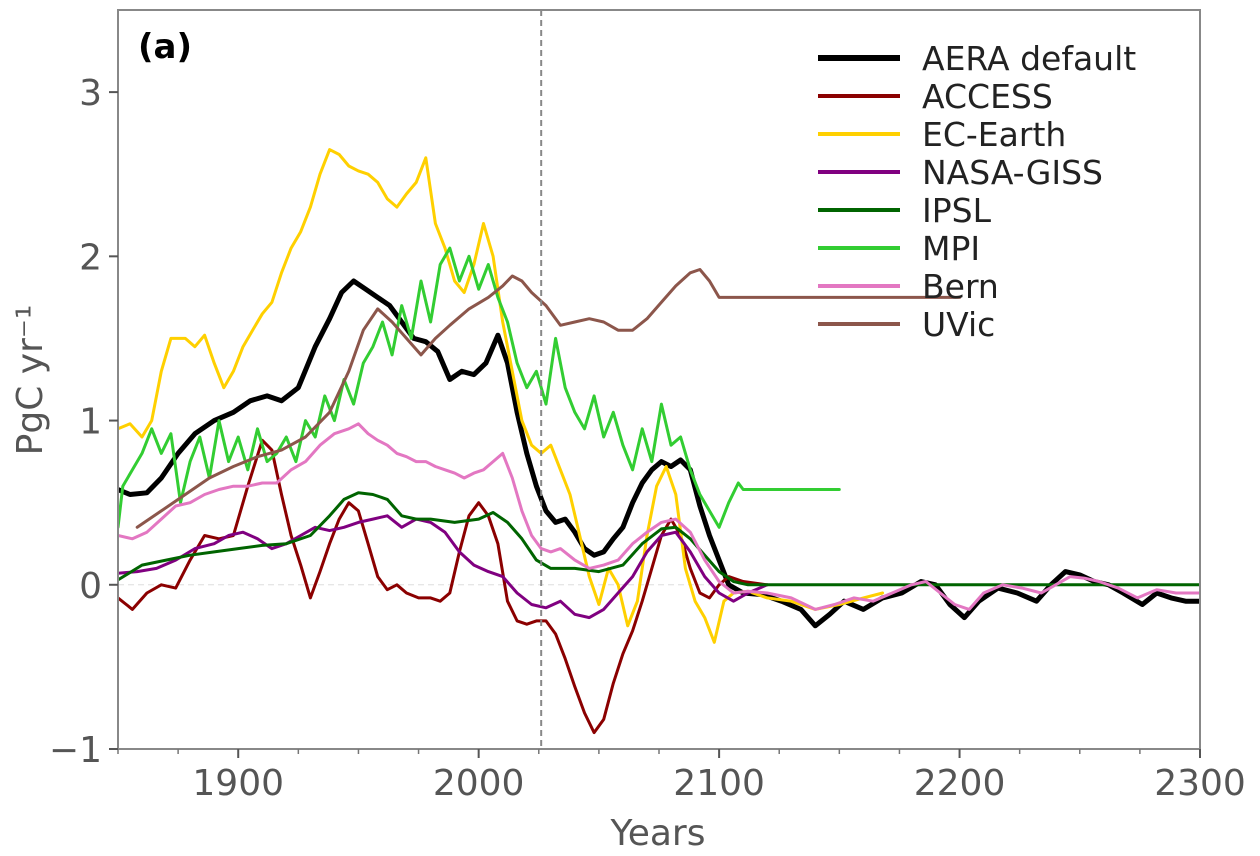  What do you see at coordinates (1012, 172) in the screenshot?
I see `legend-label-3: NASA-GISS` at bounding box center [1012, 172].